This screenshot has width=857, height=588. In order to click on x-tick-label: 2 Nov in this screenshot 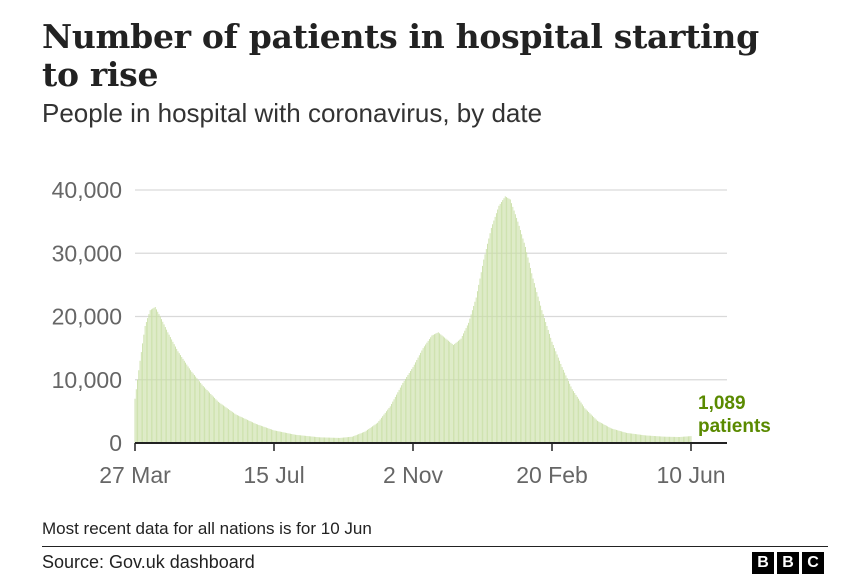, I will do `click(413, 475)`.